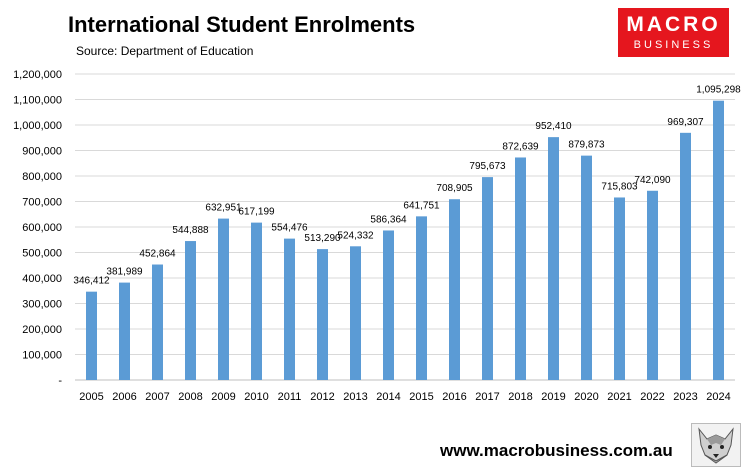 The width and height of the screenshot is (750, 473). Describe the element at coordinates (91, 281) in the screenshot. I see `data-label: 346,412` at that location.